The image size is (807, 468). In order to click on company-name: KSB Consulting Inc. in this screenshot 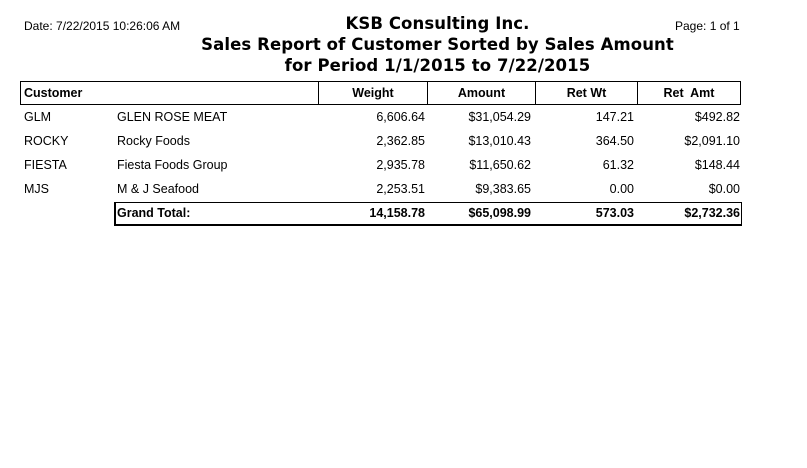, I will do `click(437, 23)`.